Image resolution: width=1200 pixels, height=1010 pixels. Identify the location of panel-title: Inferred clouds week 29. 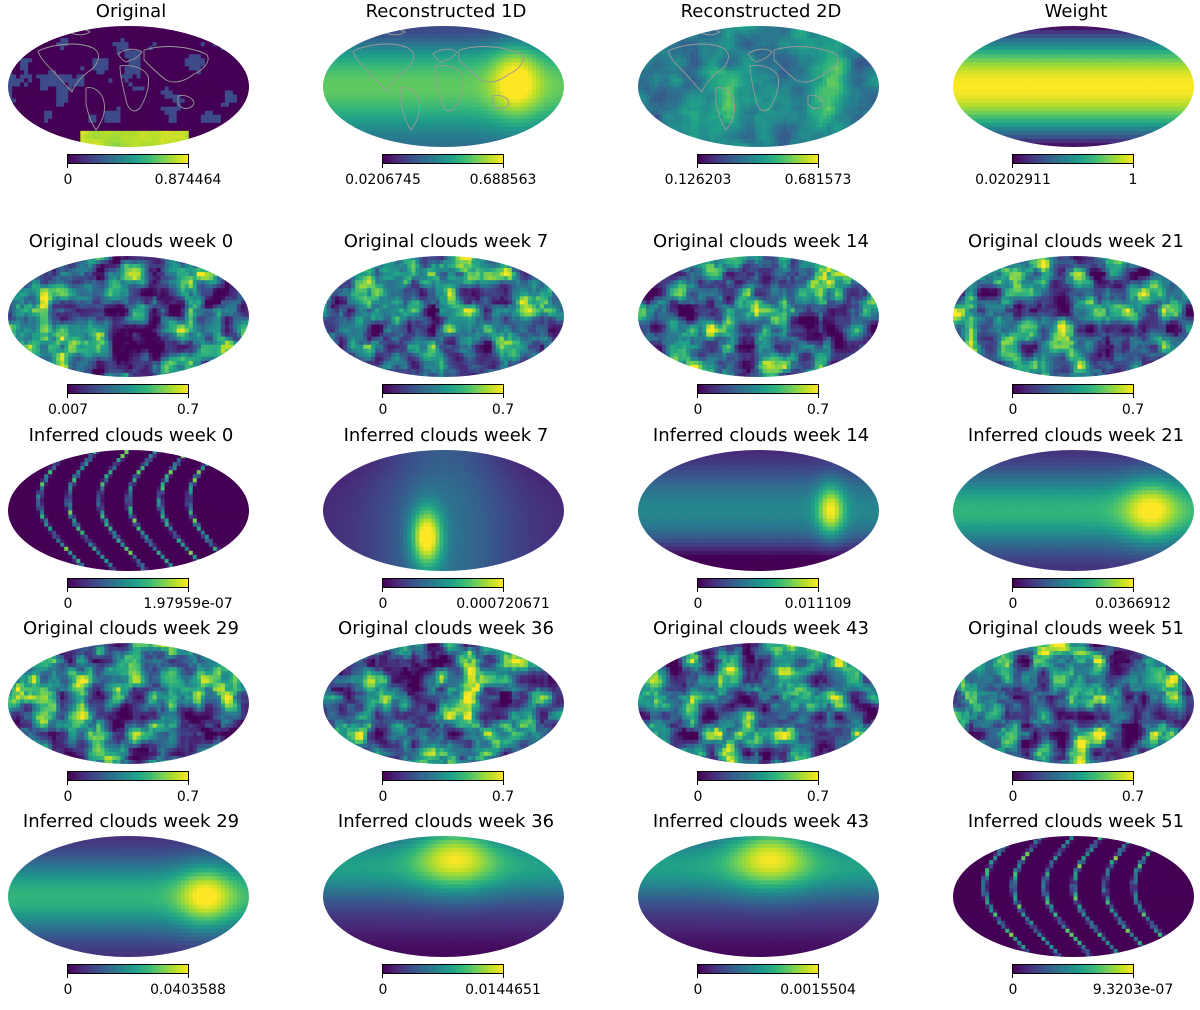
(131, 822).